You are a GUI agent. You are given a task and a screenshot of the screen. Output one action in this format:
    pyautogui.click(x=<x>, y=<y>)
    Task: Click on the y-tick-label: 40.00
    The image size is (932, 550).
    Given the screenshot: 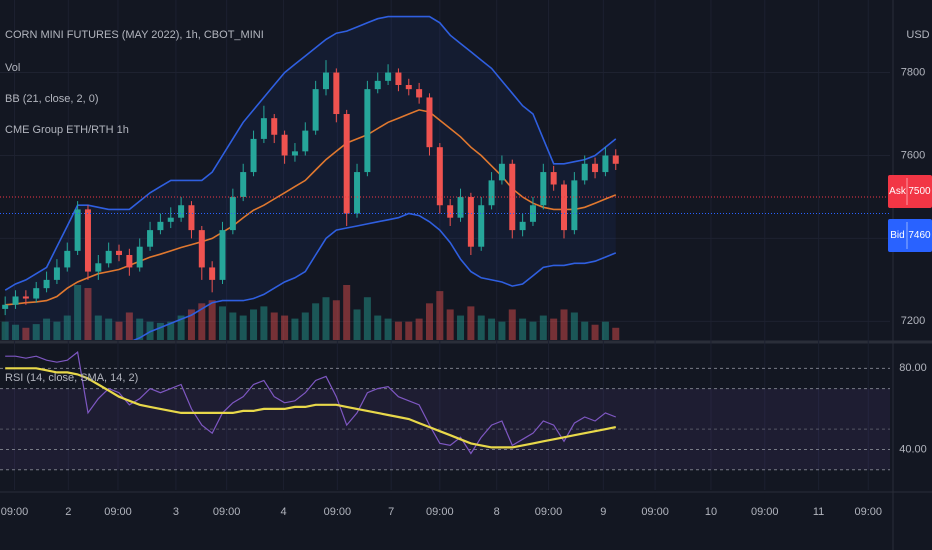 What is the action you would take?
    pyautogui.click(x=913, y=449)
    